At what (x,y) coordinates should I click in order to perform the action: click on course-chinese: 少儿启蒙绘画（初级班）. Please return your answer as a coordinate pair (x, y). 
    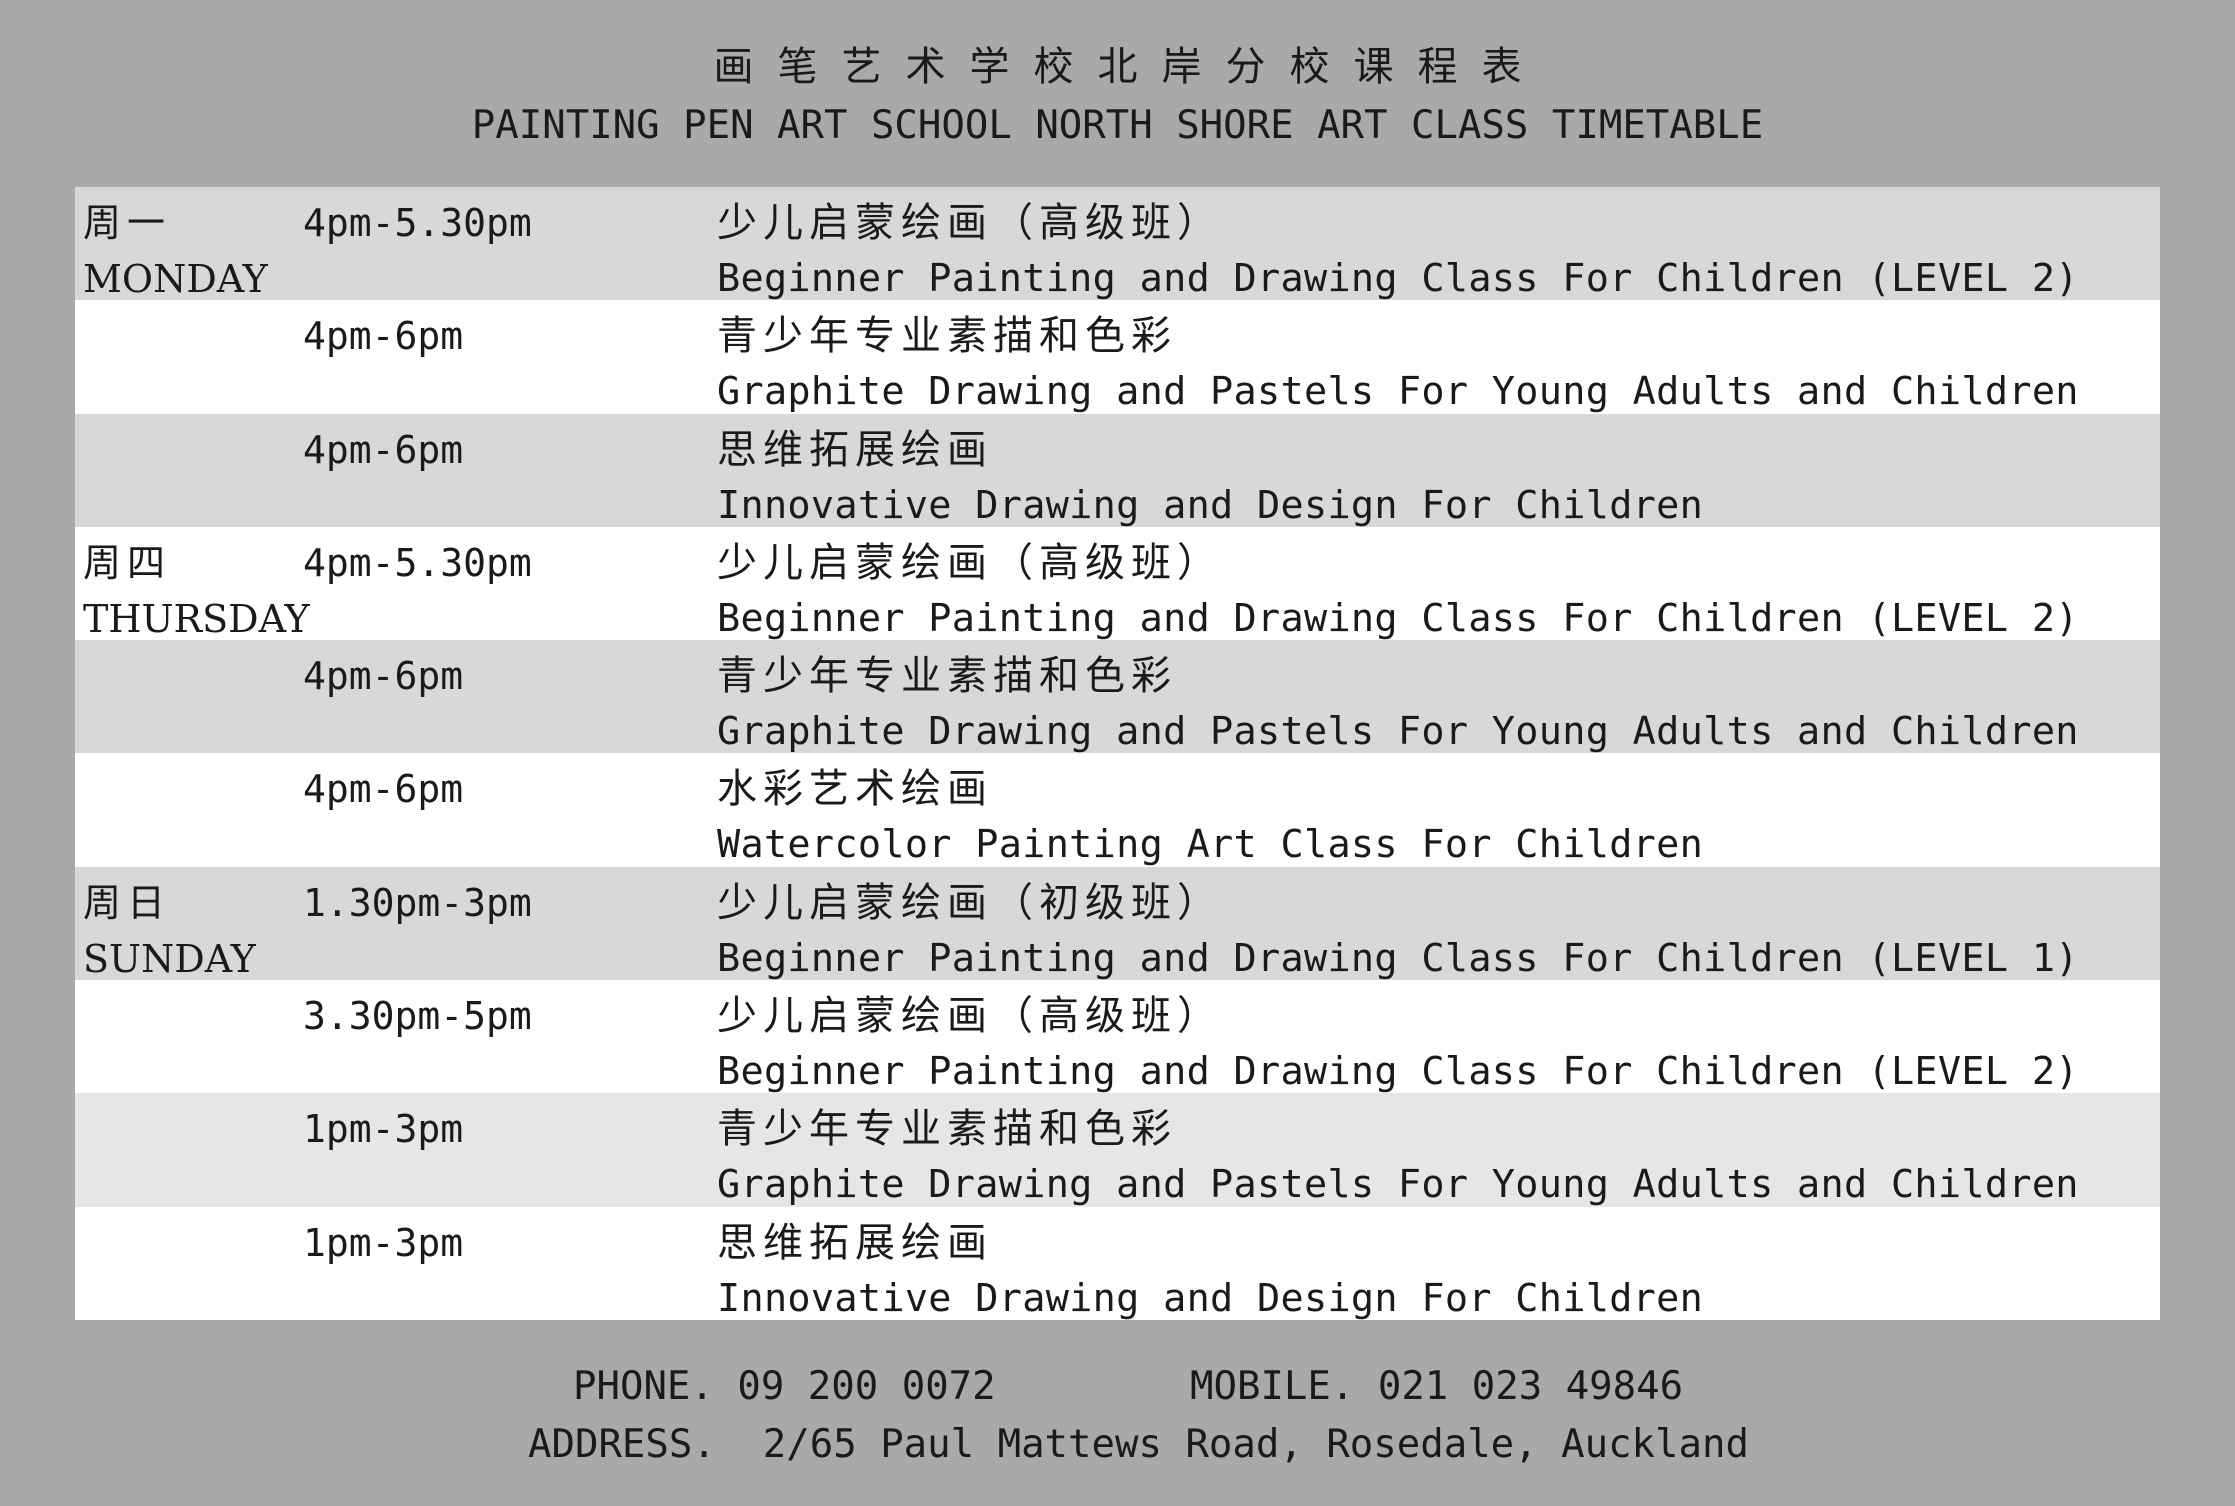
    Looking at the image, I should click on (970, 902).